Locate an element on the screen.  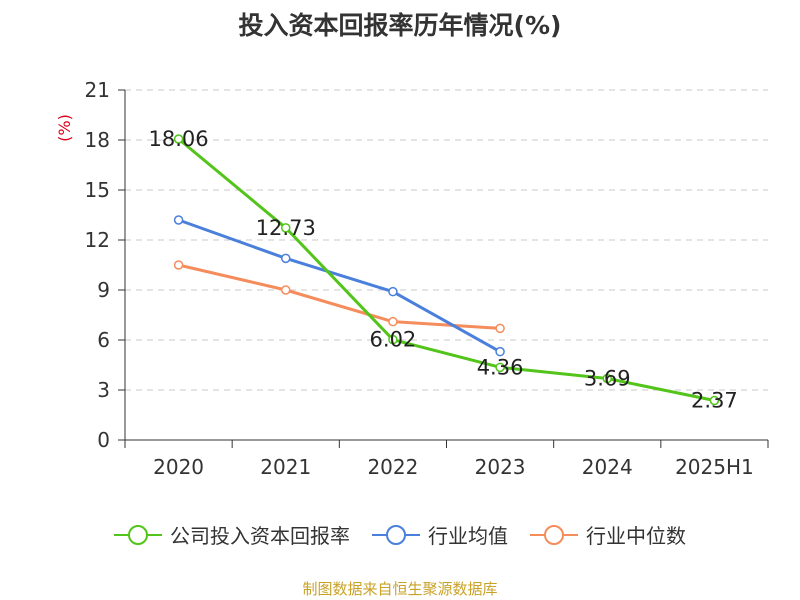
data-label: 2.37 is located at coordinates (714, 401).